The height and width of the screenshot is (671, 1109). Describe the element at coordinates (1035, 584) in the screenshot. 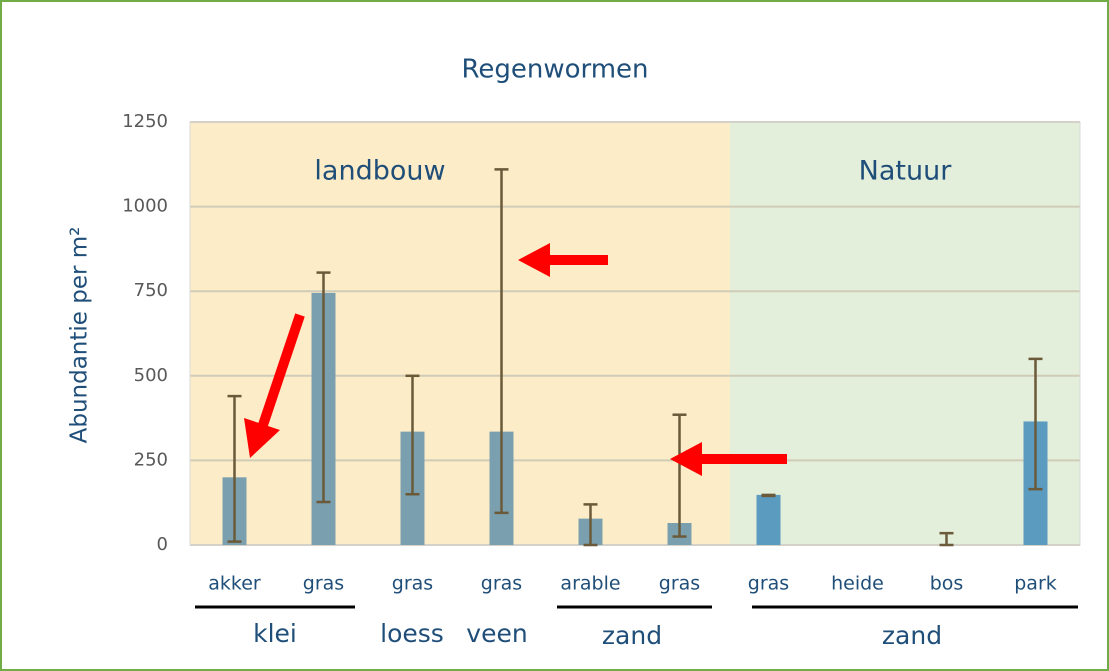

I see `x-tick-label: park` at that location.